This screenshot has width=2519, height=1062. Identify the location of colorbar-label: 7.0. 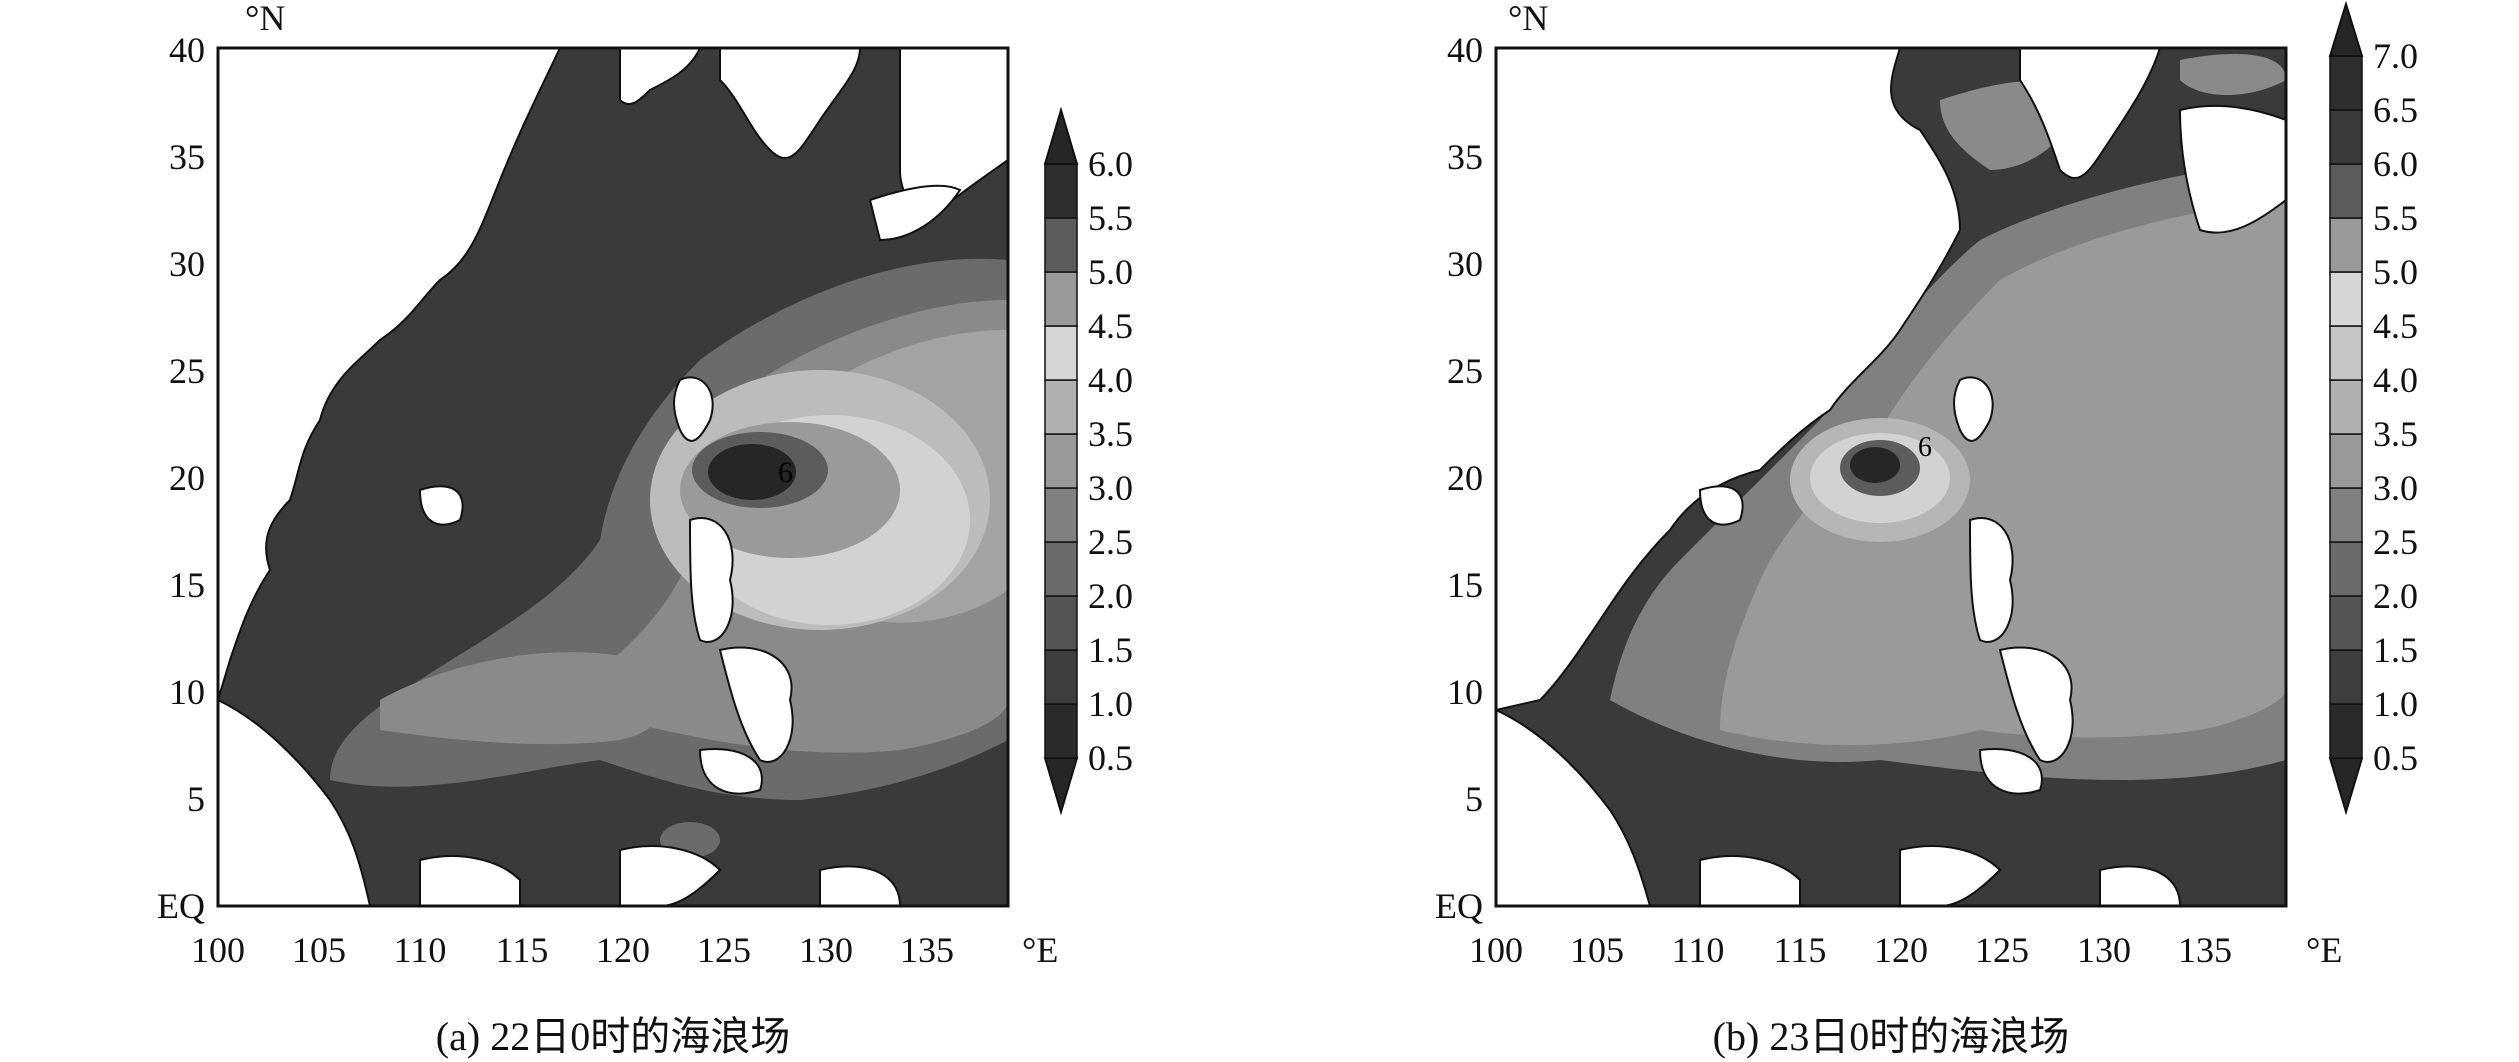
(2395, 56).